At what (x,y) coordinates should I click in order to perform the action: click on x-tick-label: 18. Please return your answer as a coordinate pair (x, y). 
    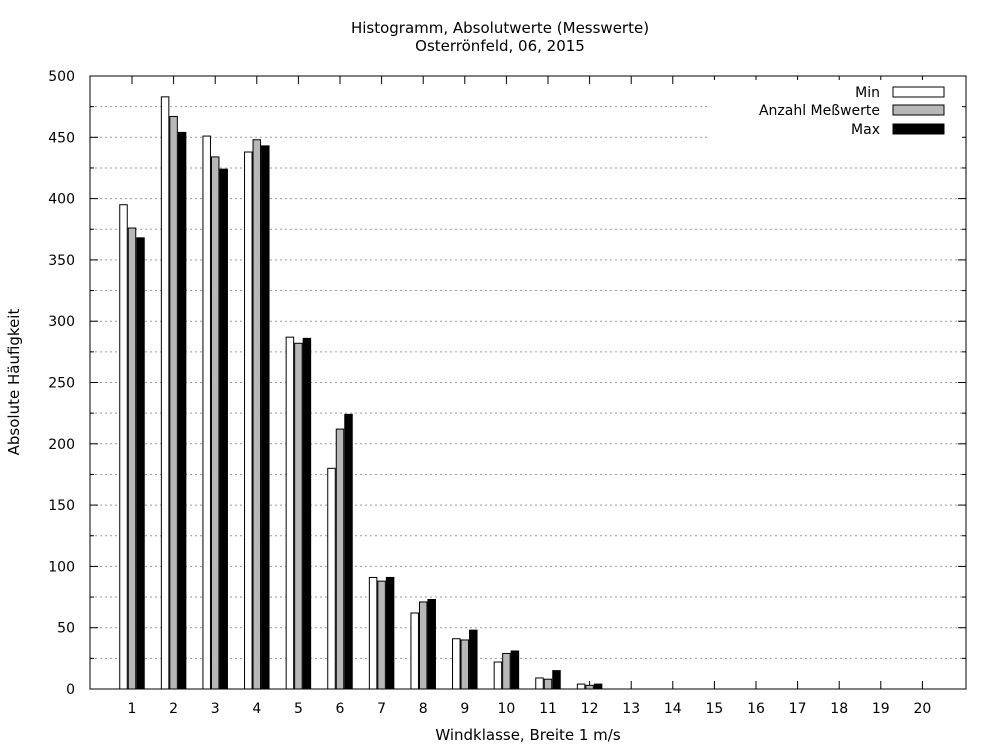
    Looking at the image, I should click on (839, 709).